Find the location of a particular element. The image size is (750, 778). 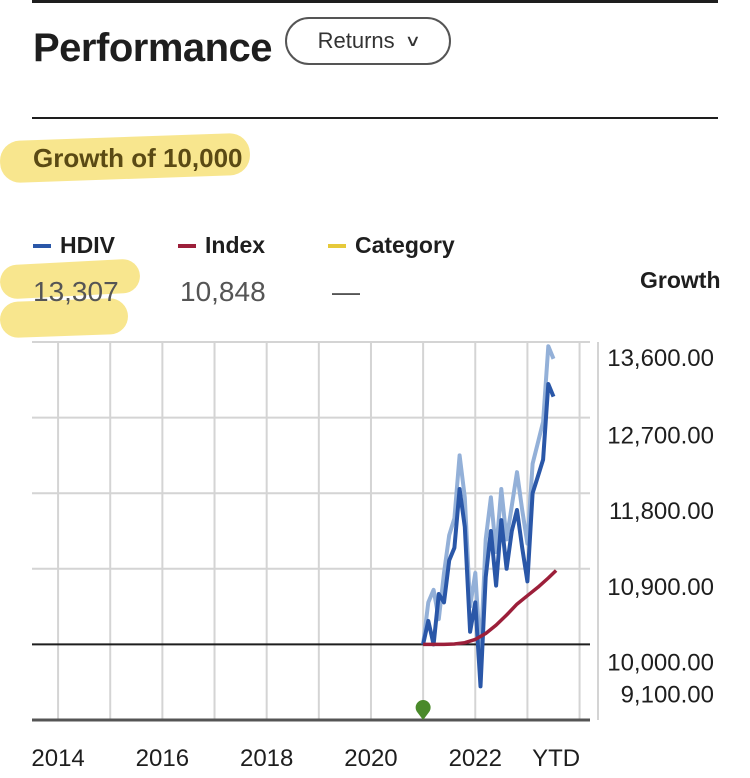

chart-subtitle: Growth of 10,000 is located at coordinates (138, 158).